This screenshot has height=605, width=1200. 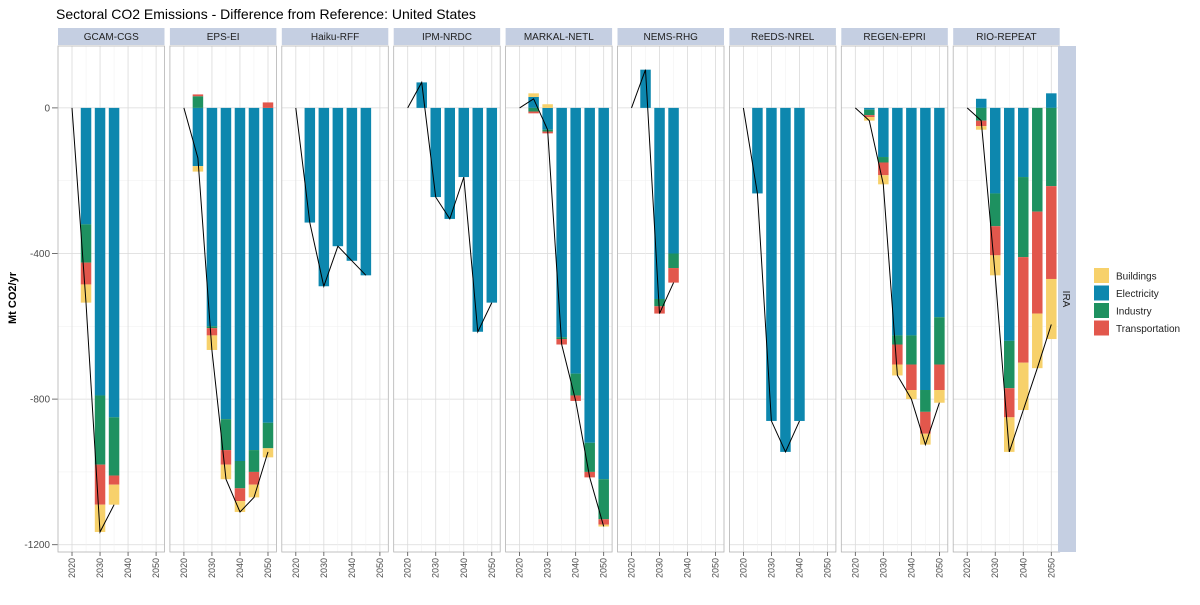 I want to click on legend-label: Transportation, so click(x=1148, y=329).